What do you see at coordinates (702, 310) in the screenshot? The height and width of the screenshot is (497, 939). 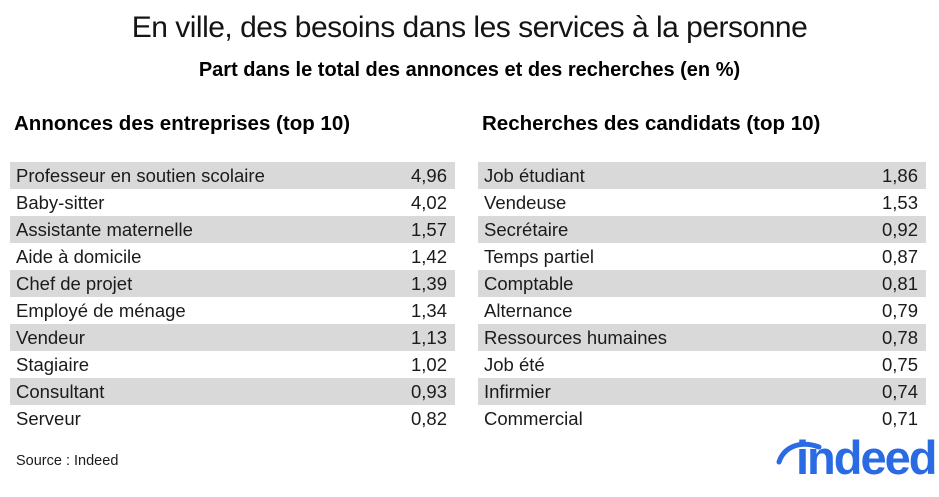 I see `table-row: Alternance 0,79` at bounding box center [702, 310].